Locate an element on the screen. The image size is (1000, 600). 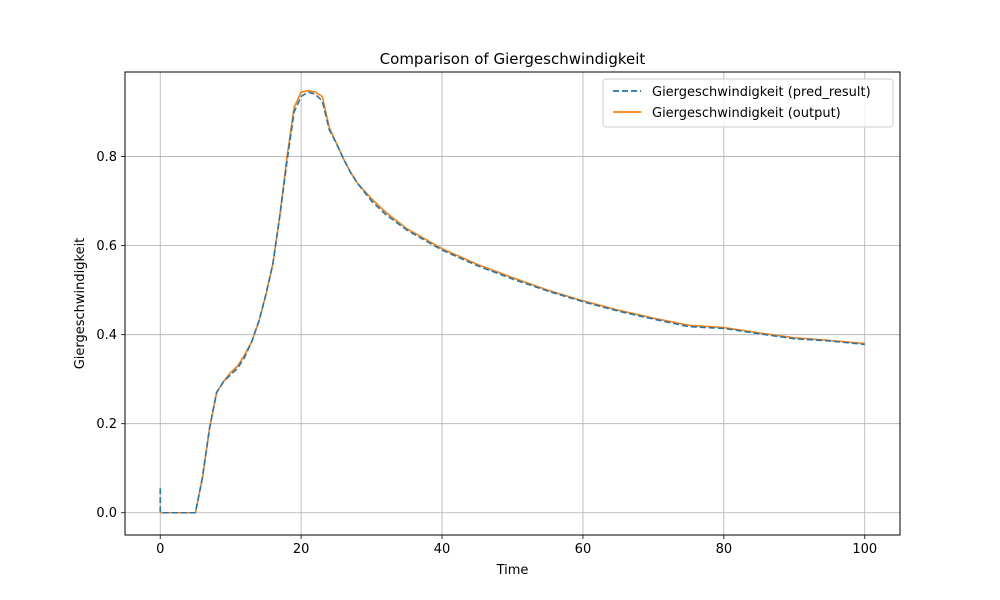
x-tick-label: 20 is located at coordinates (301, 549).